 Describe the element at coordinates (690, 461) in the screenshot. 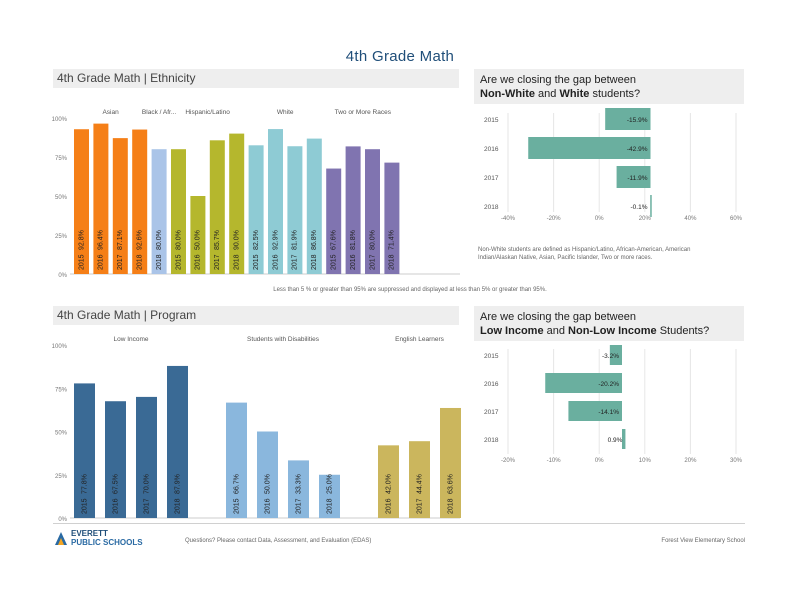

I see `x-tick-label: 20%` at that location.